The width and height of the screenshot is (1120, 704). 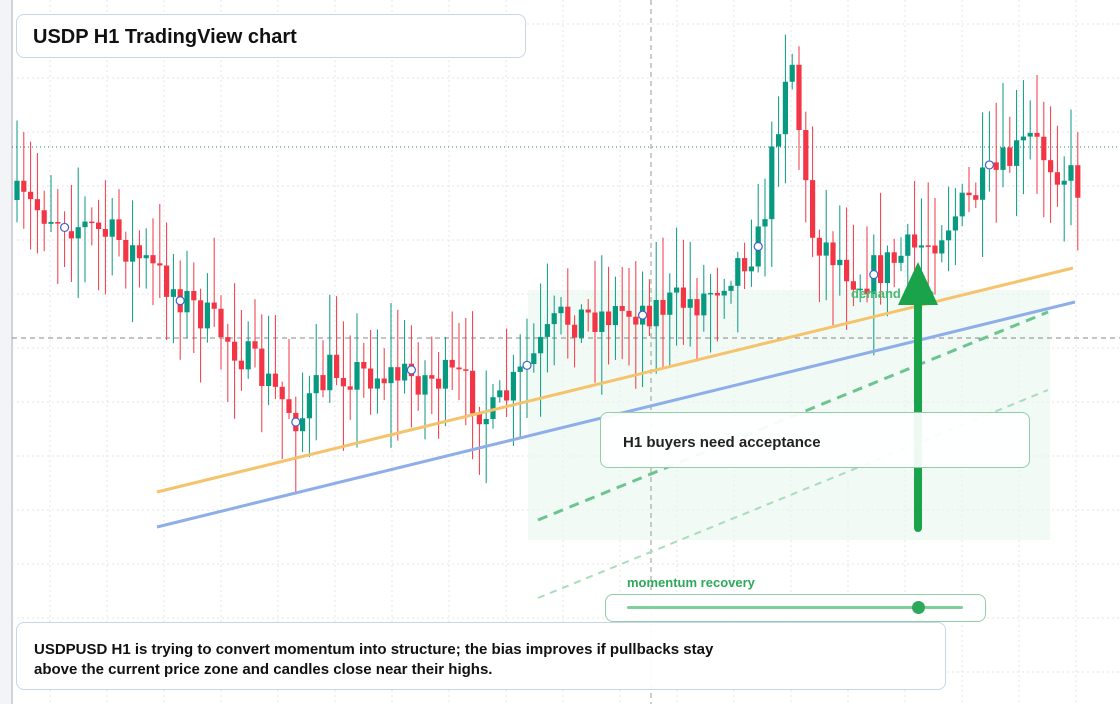 I want to click on title: USDP H1 TradingView chart, so click(x=165, y=37).